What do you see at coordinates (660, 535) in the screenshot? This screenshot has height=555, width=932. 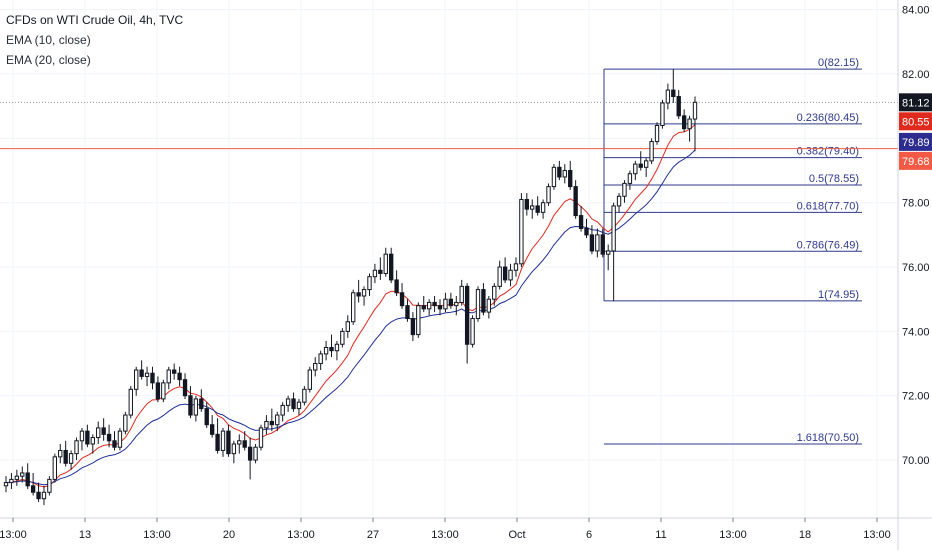 I see `x-tick-label: 11` at bounding box center [660, 535].